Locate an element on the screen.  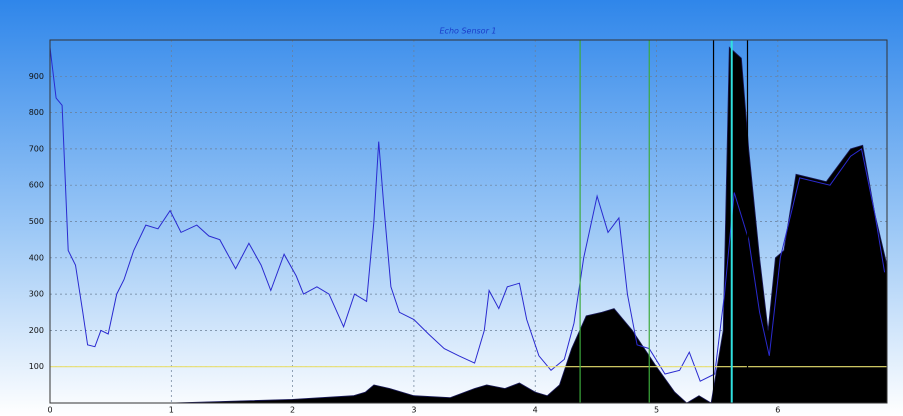
y-tick-label: 900 is located at coordinates (36, 76).